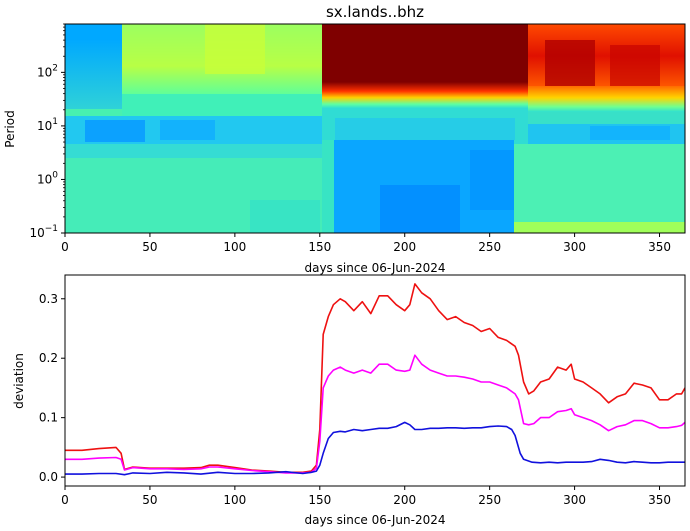 The height and width of the screenshot is (531, 690). I want to click on heatmap-x-tick-label: 50, so click(149, 247).